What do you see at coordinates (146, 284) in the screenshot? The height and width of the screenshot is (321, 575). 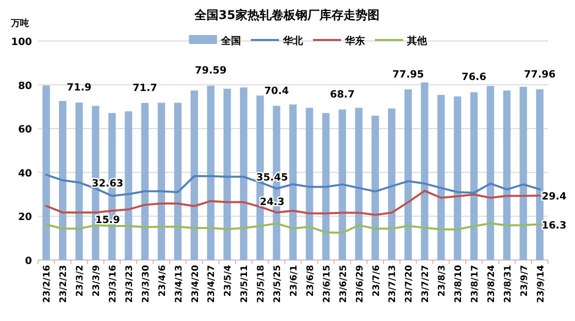 I see `x-tick-label: 23/3/30` at bounding box center [146, 284].